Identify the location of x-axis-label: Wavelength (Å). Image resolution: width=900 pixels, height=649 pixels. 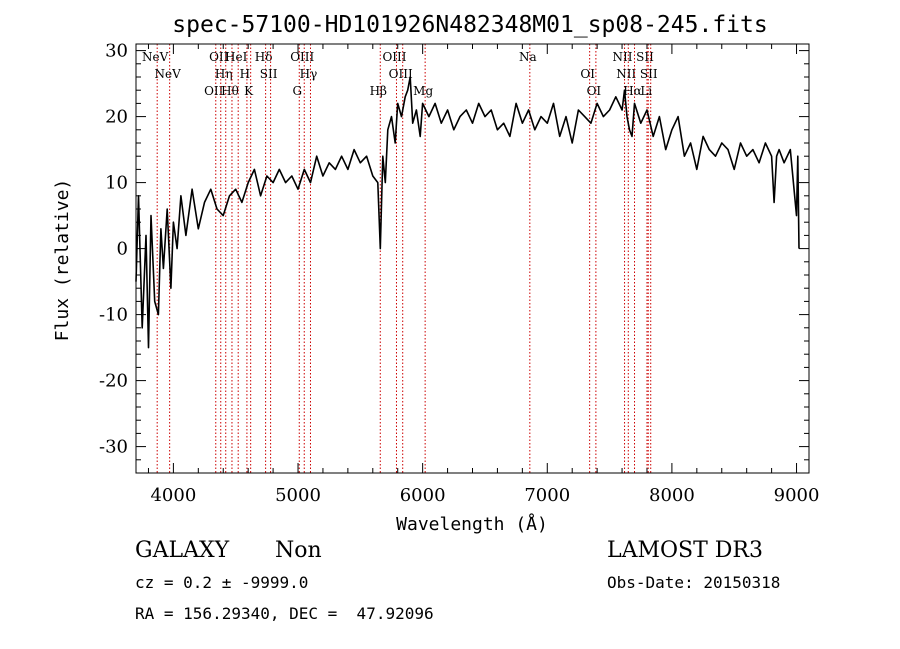
(472, 524).